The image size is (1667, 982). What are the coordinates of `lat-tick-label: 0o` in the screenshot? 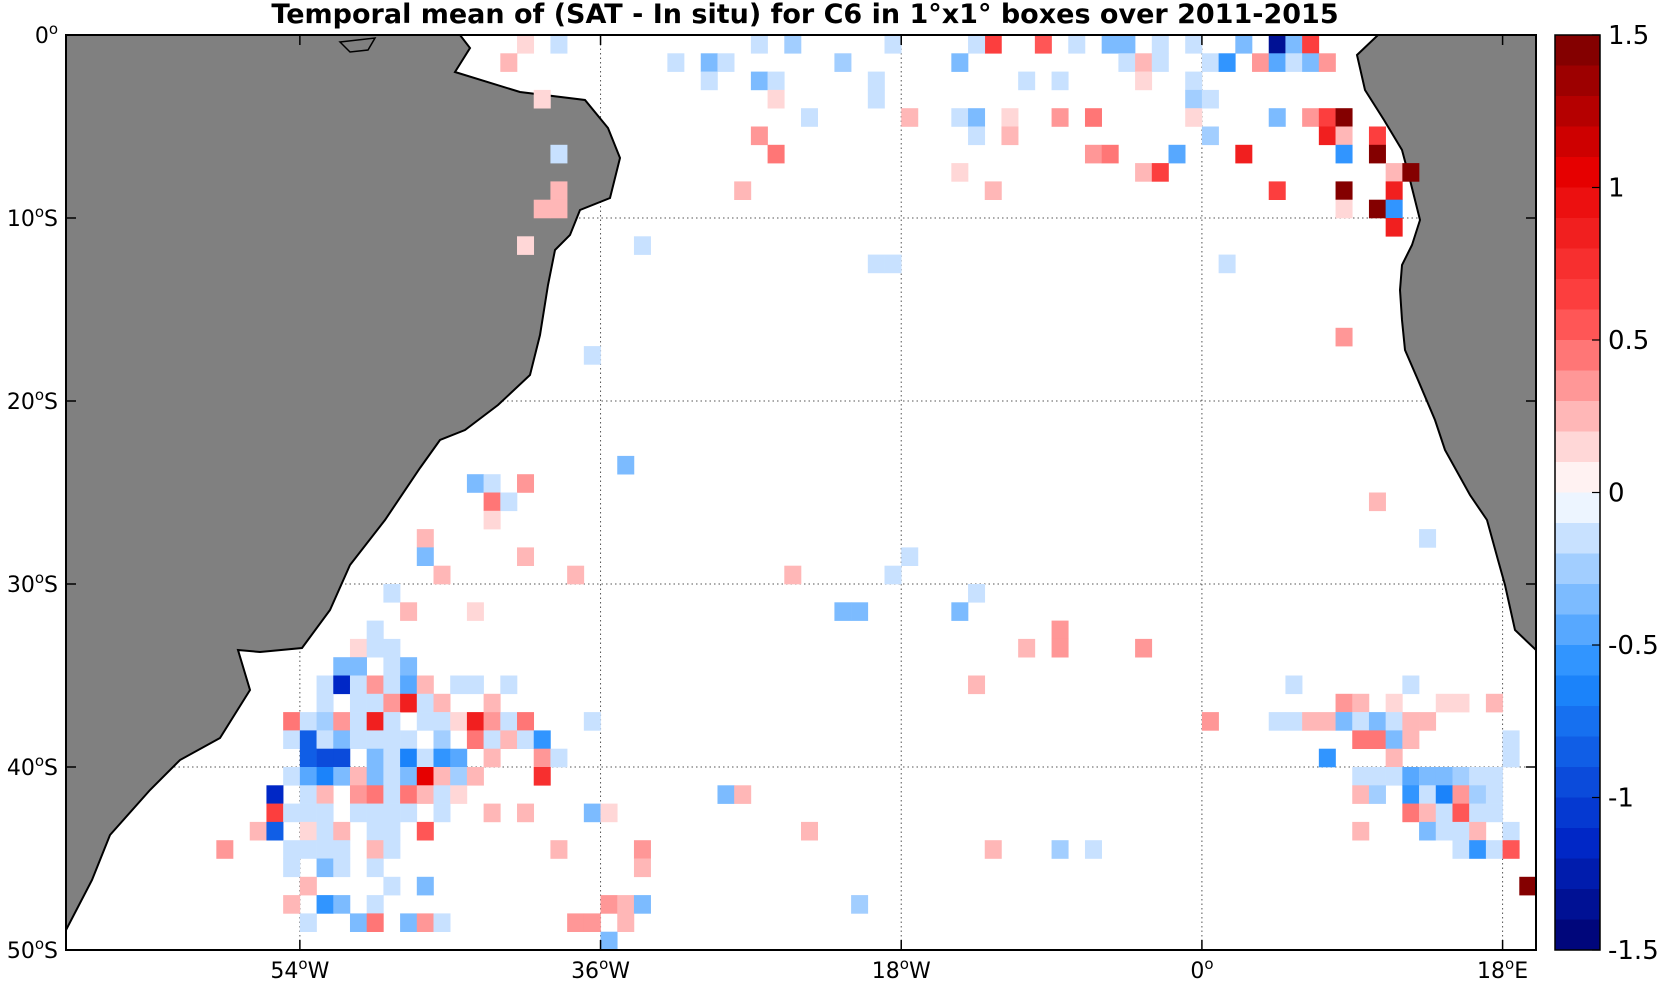 It's located at (46, 34).